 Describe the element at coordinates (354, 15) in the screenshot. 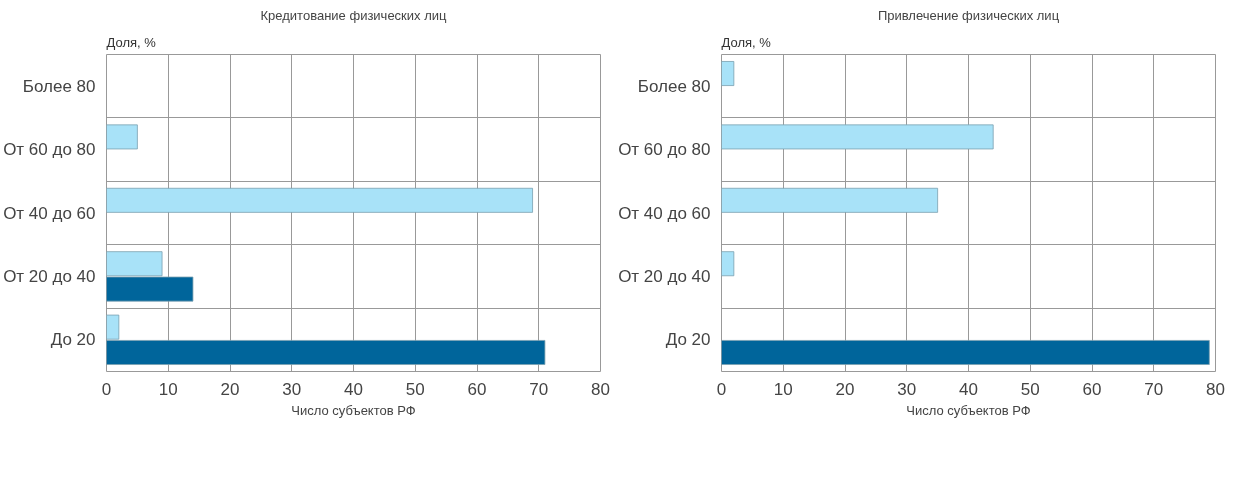

I see `chart-title: Кредитование физических лиц` at that location.